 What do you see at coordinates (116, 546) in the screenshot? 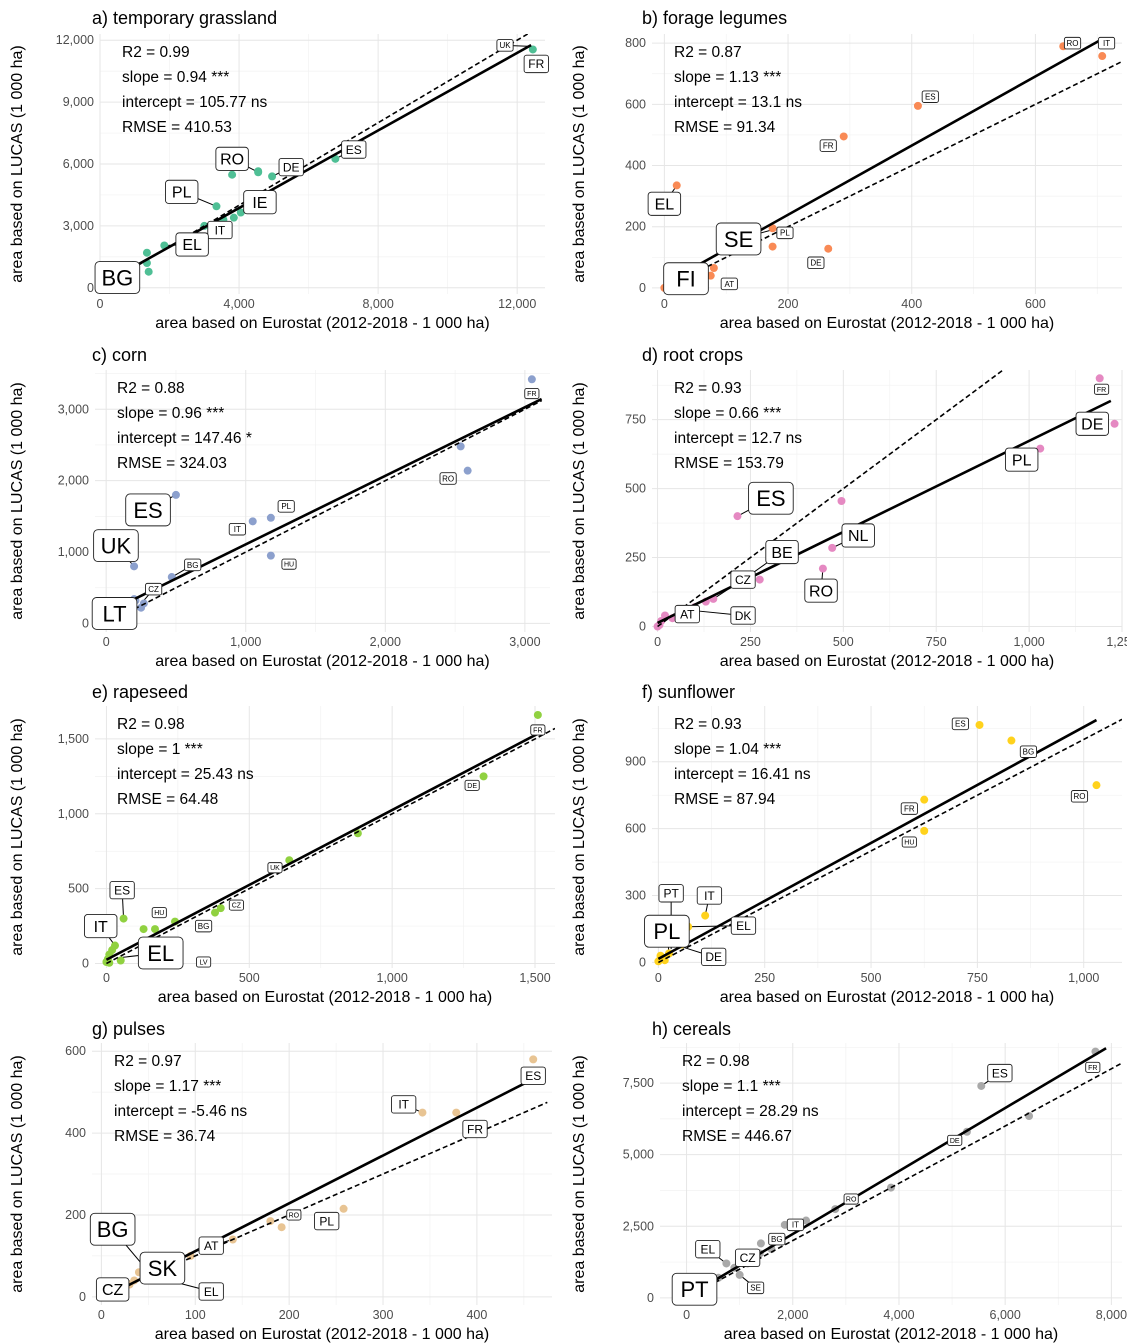
I see `country-label: UK` at bounding box center [116, 546].